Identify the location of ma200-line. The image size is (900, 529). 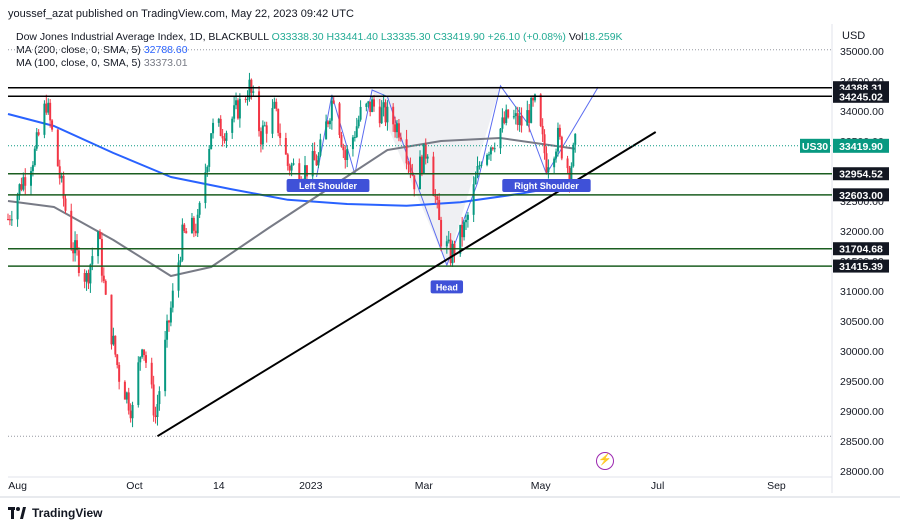
(291, 160).